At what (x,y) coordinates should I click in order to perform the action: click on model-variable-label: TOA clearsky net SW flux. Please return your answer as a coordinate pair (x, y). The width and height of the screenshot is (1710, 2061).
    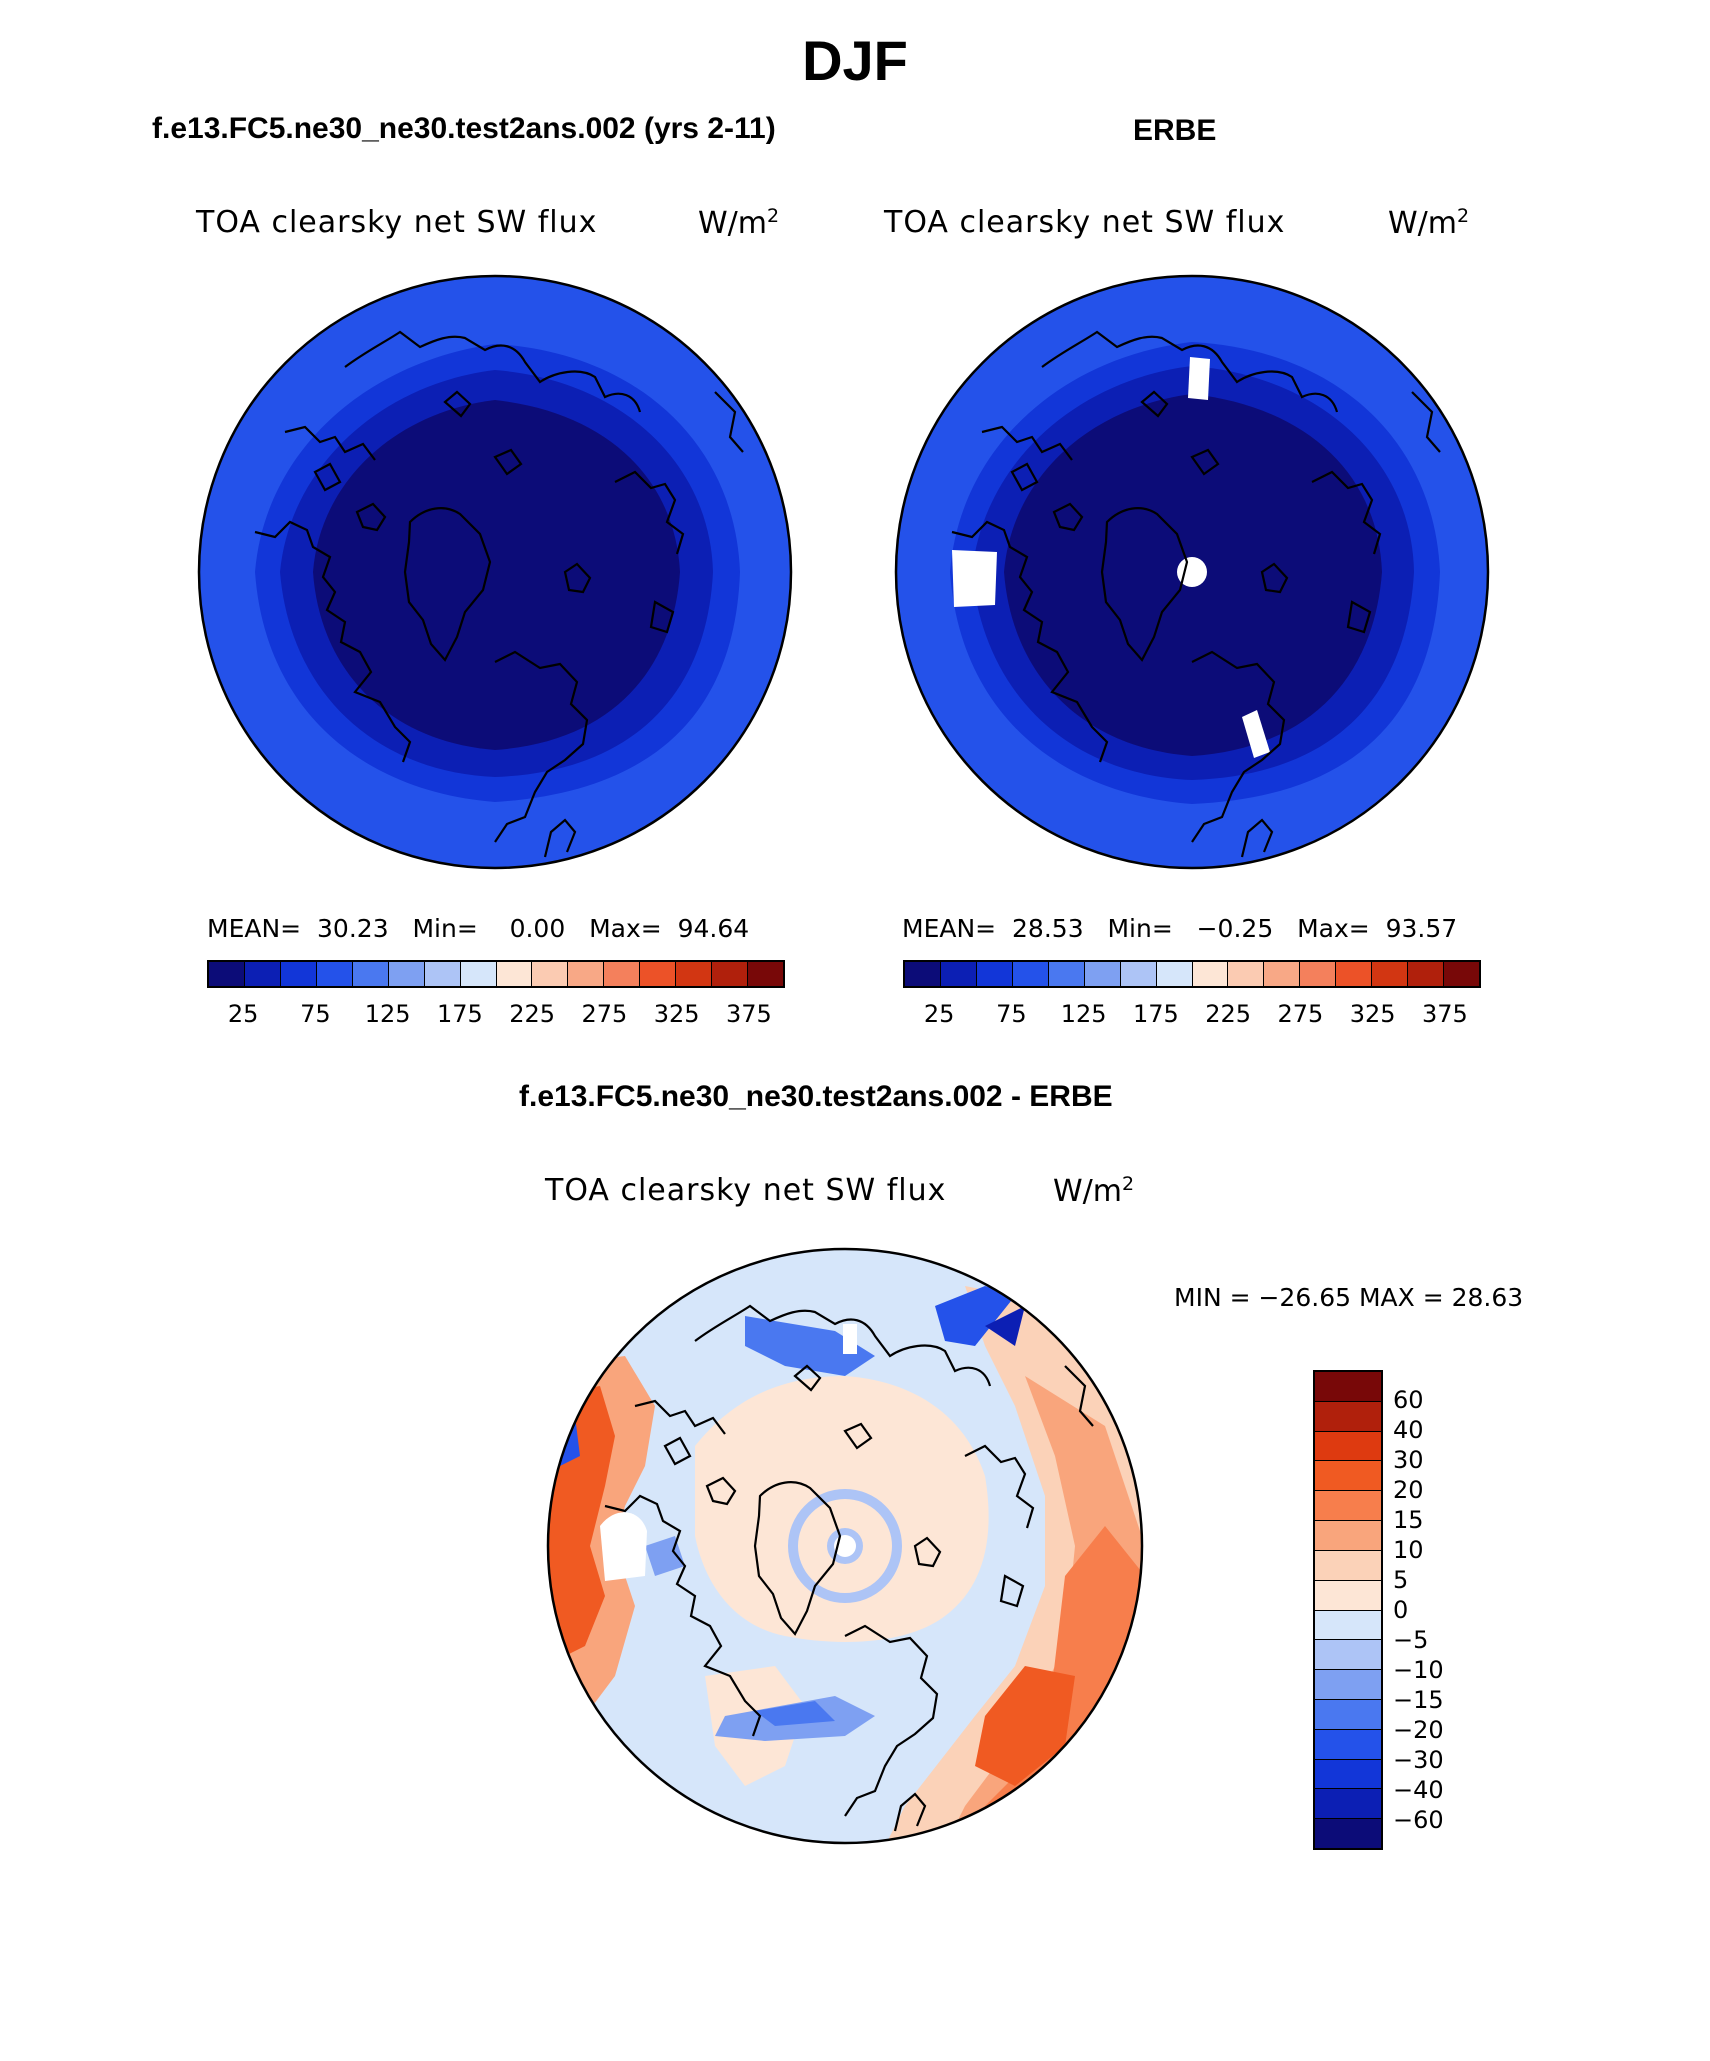
    Looking at the image, I should click on (397, 222).